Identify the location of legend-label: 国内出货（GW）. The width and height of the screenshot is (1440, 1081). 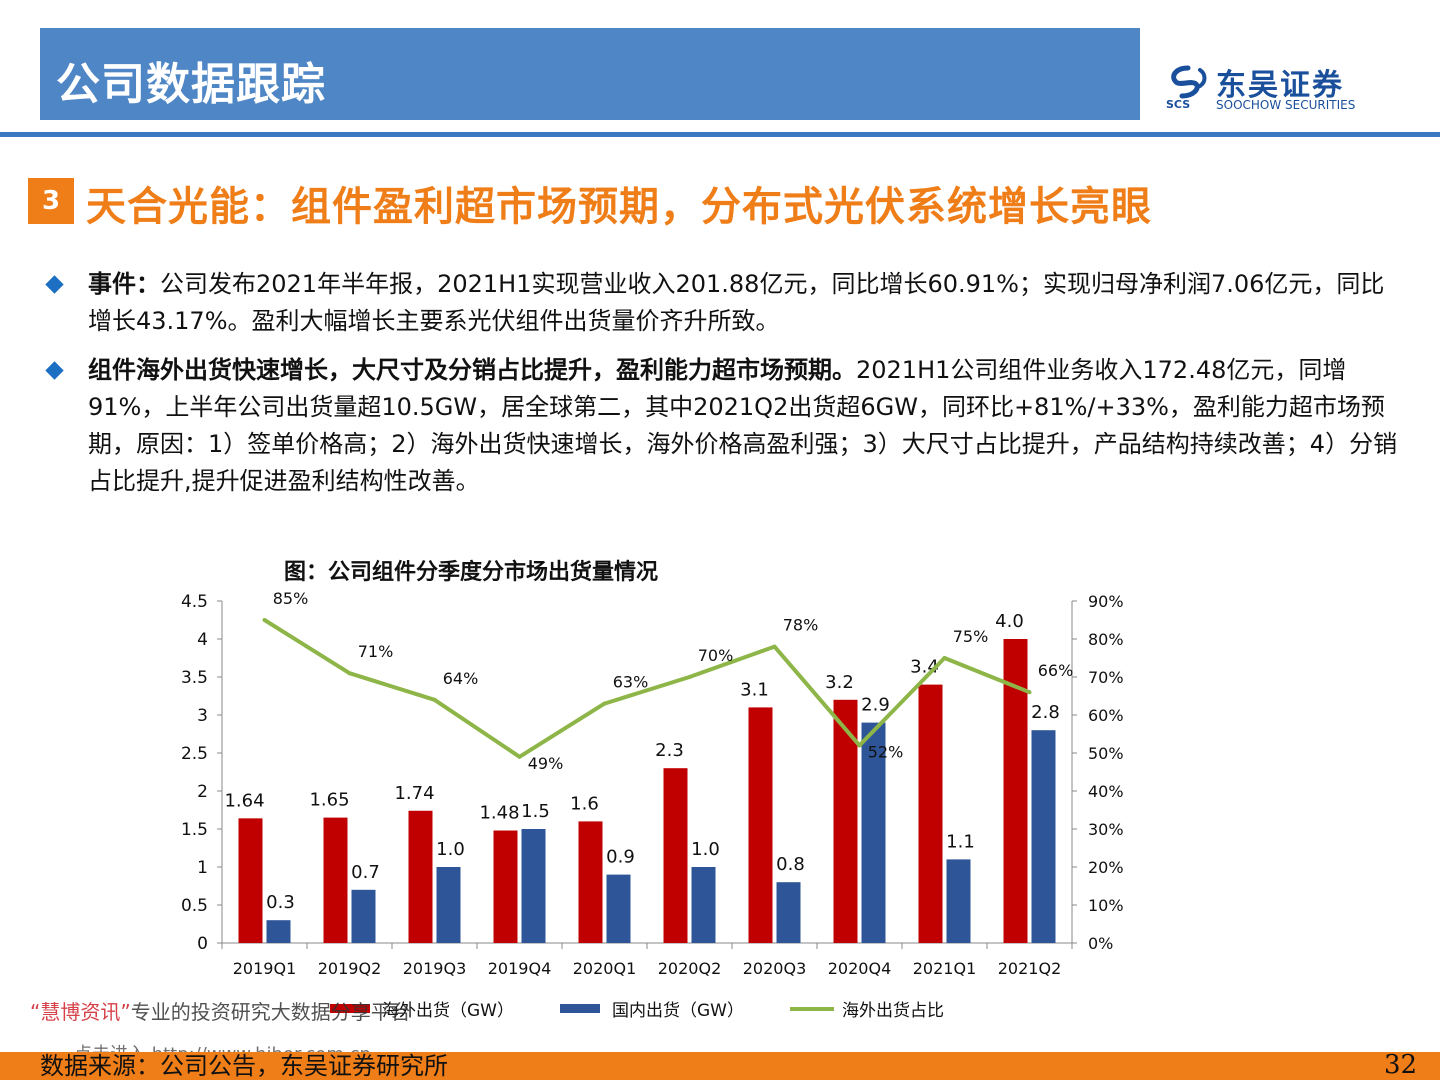
(678, 1011).